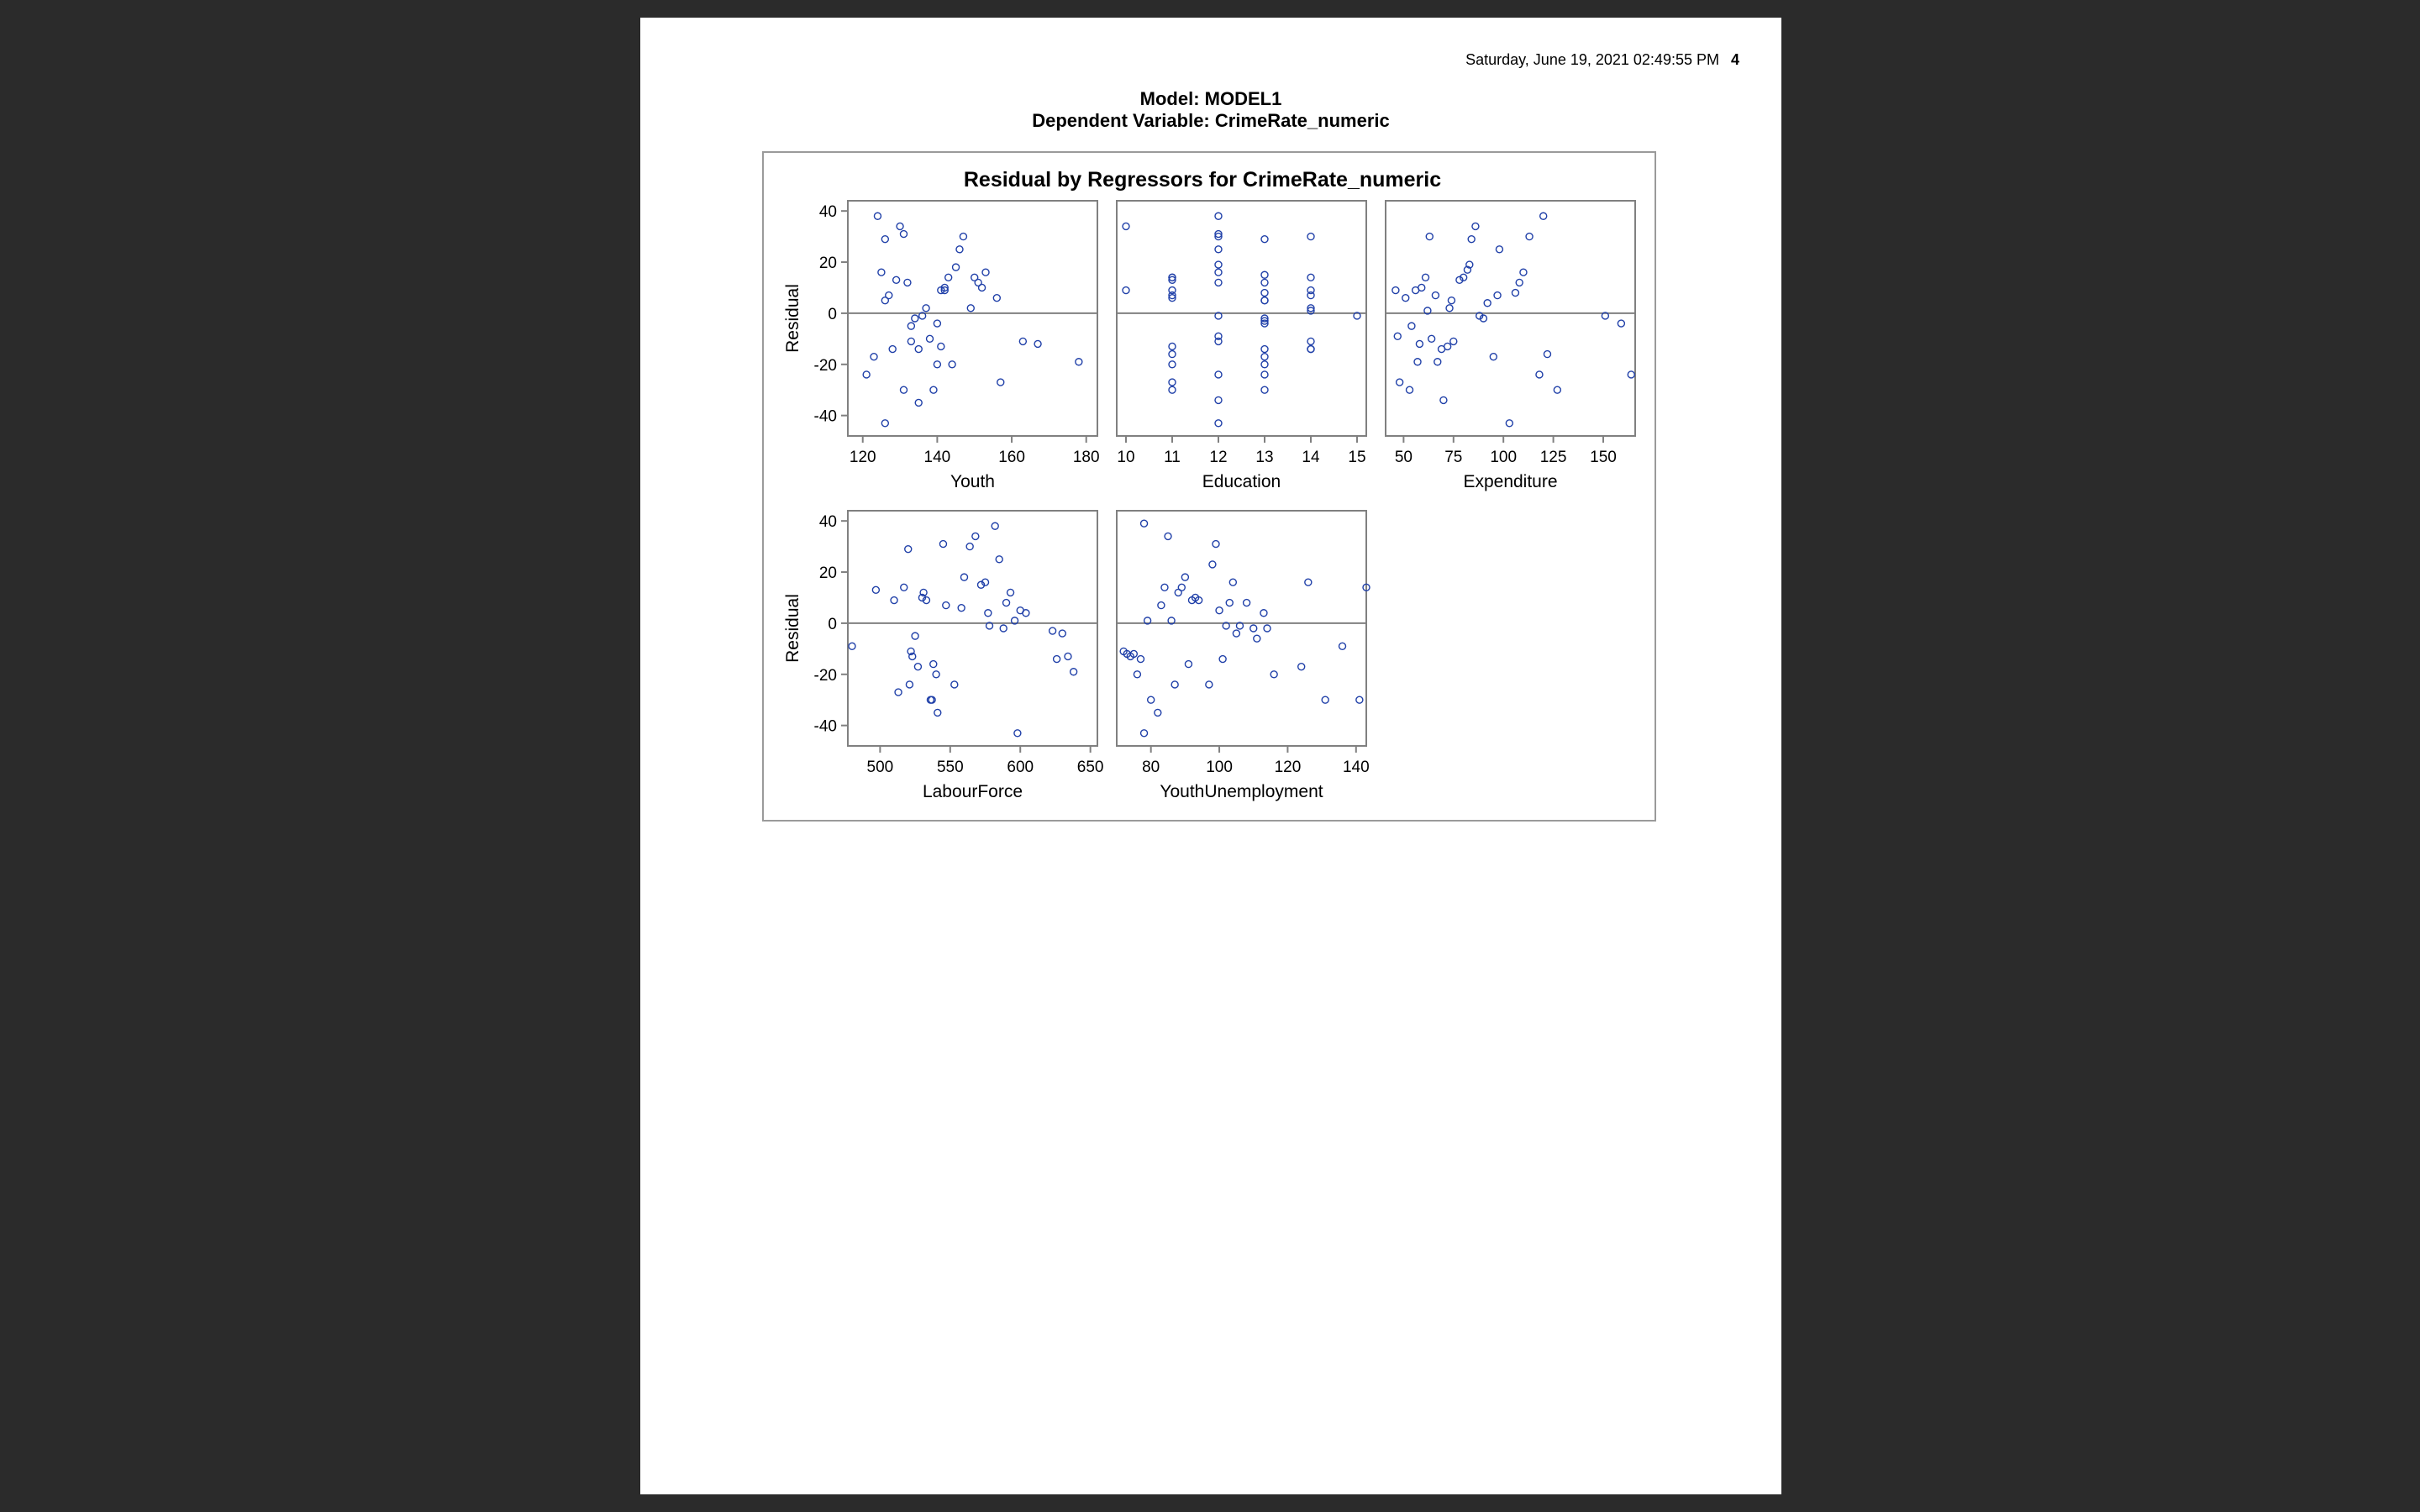  I want to click on y-tick-label: 20, so click(828, 573).